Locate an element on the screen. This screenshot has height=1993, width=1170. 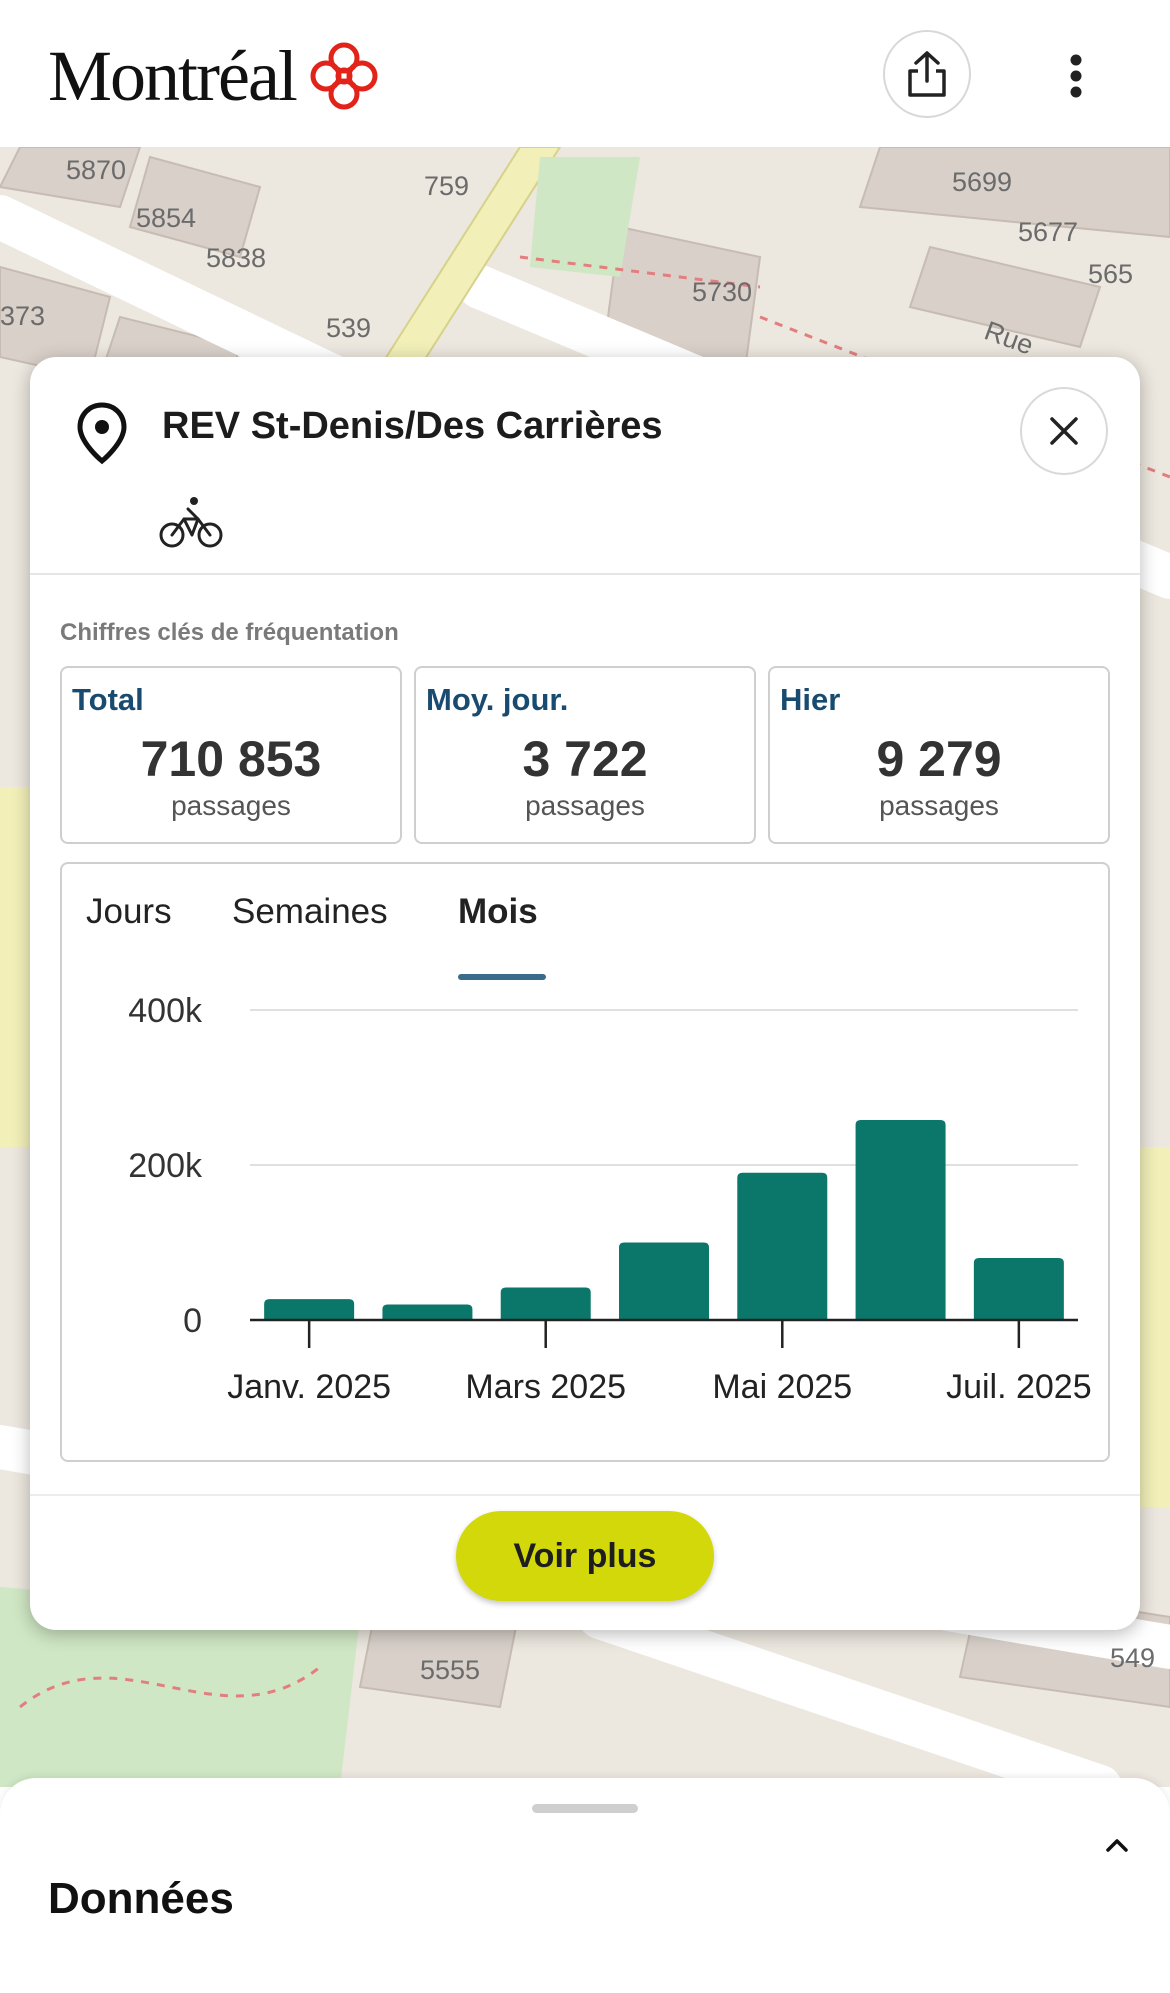
y-tick-label: 200k is located at coordinates (165, 1166).